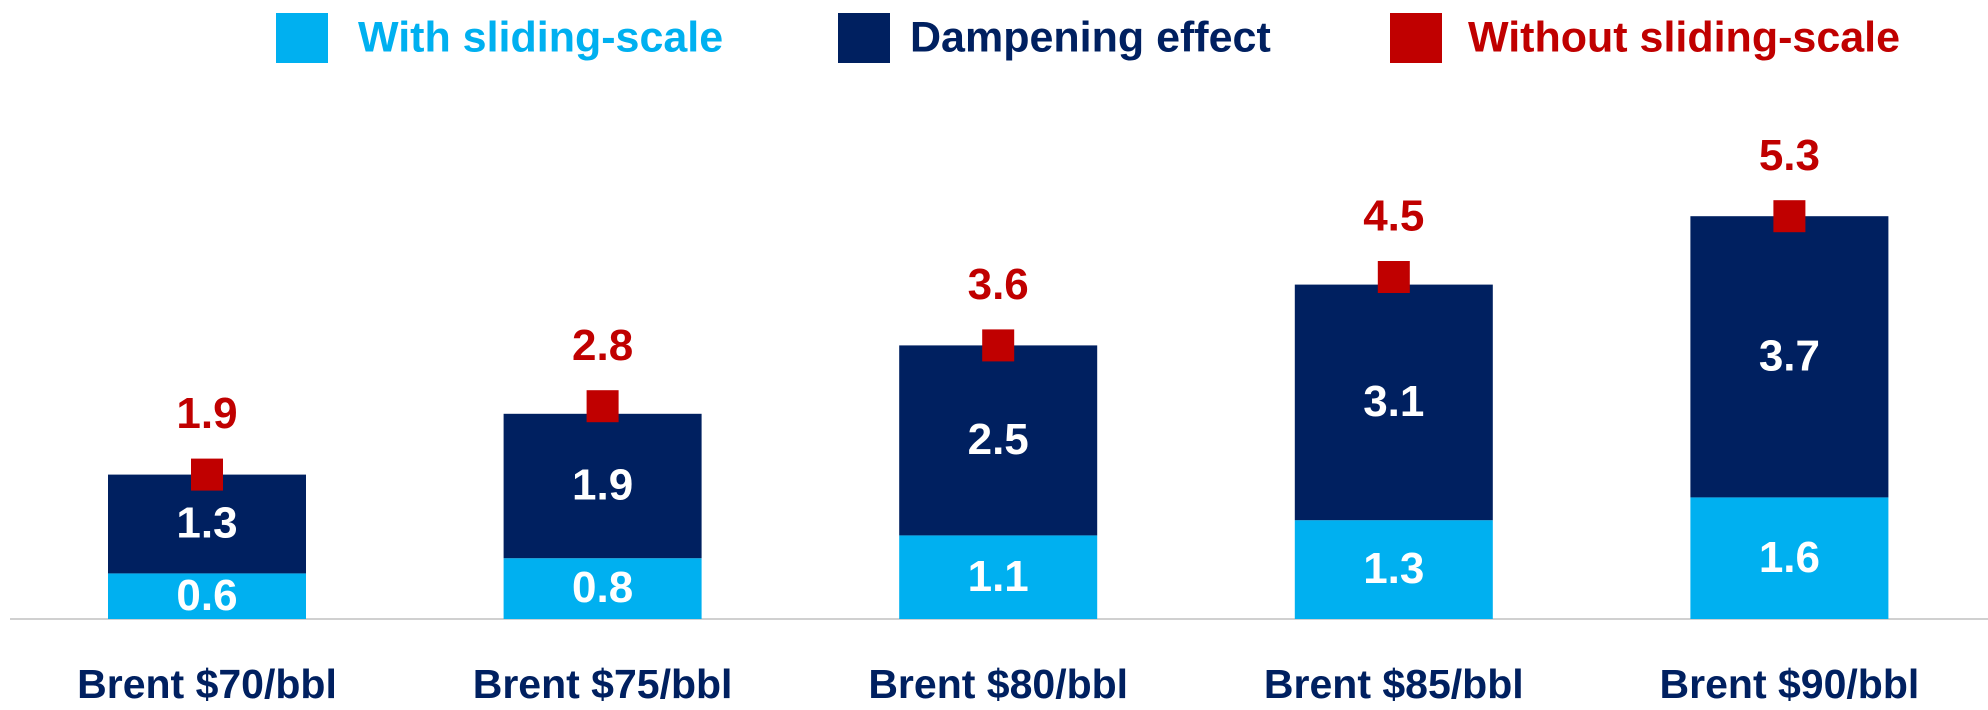 The image size is (1988, 710). Describe the element at coordinates (998, 684) in the screenshot. I see `x-tick-label: Brent $80/bbl` at that location.